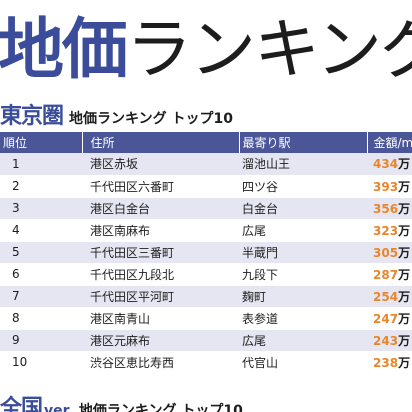 The height and width of the screenshot is (412, 412). What do you see at coordinates (160, 318) in the screenshot?
I see `address-cell: 港区南青山` at bounding box center [160, 318].